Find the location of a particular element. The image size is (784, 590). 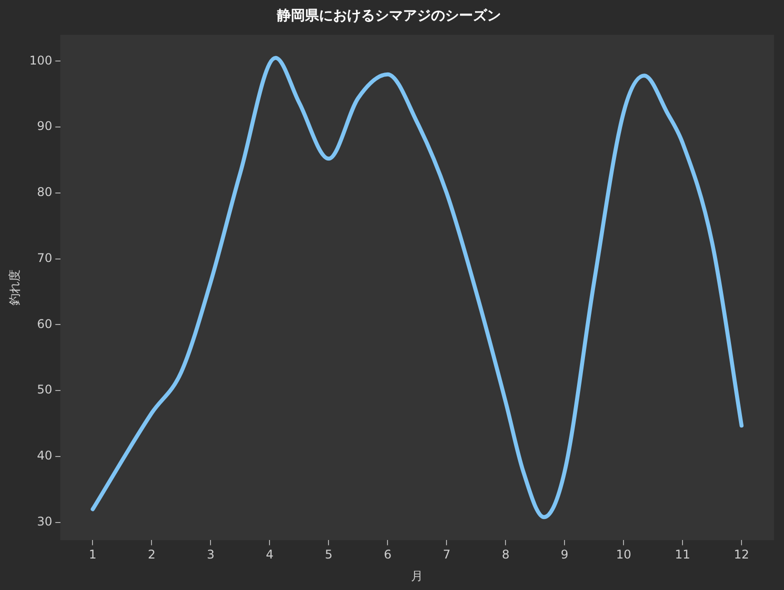

x-tick-label: 8 is located at coordinates (506, 555).